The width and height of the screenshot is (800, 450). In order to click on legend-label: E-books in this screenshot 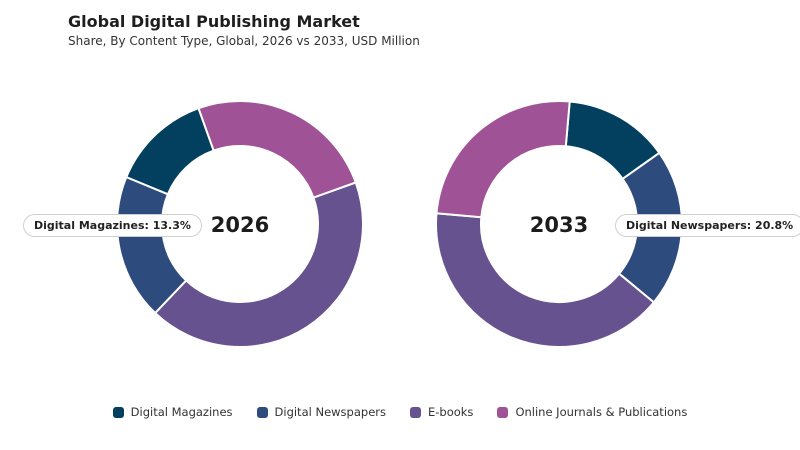, I will do `click(450, 412)`.